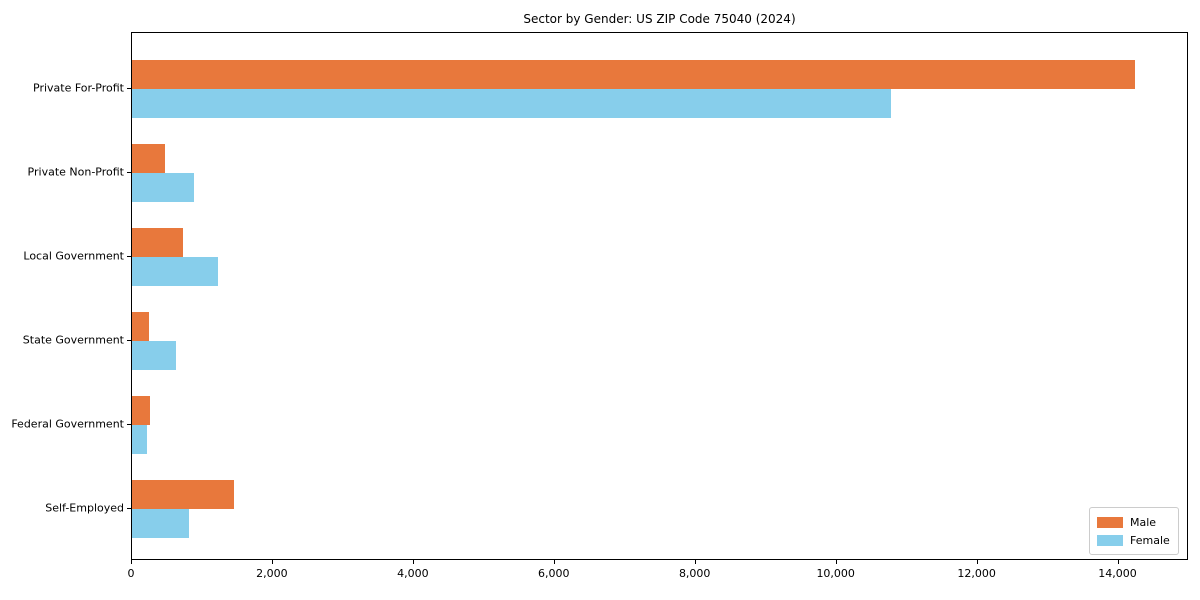  I want to click on x-axis-tick-label: 6,000, so click(554, 573).